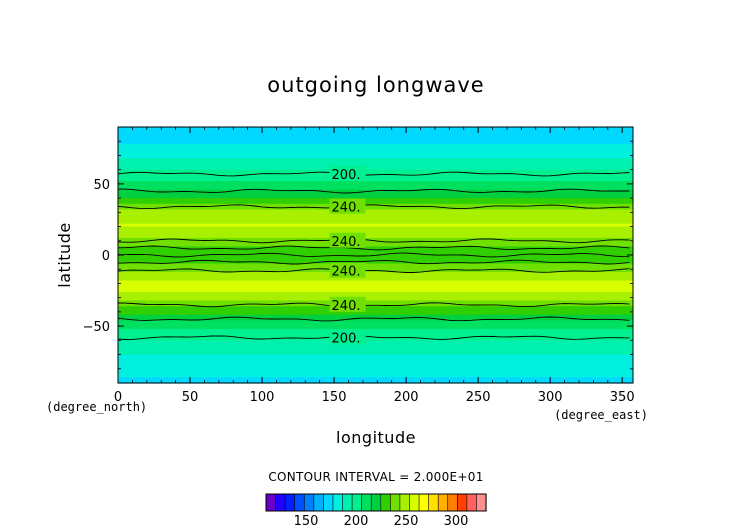  I want to click on colorbar-tick-label: 250, so click(406, 521).